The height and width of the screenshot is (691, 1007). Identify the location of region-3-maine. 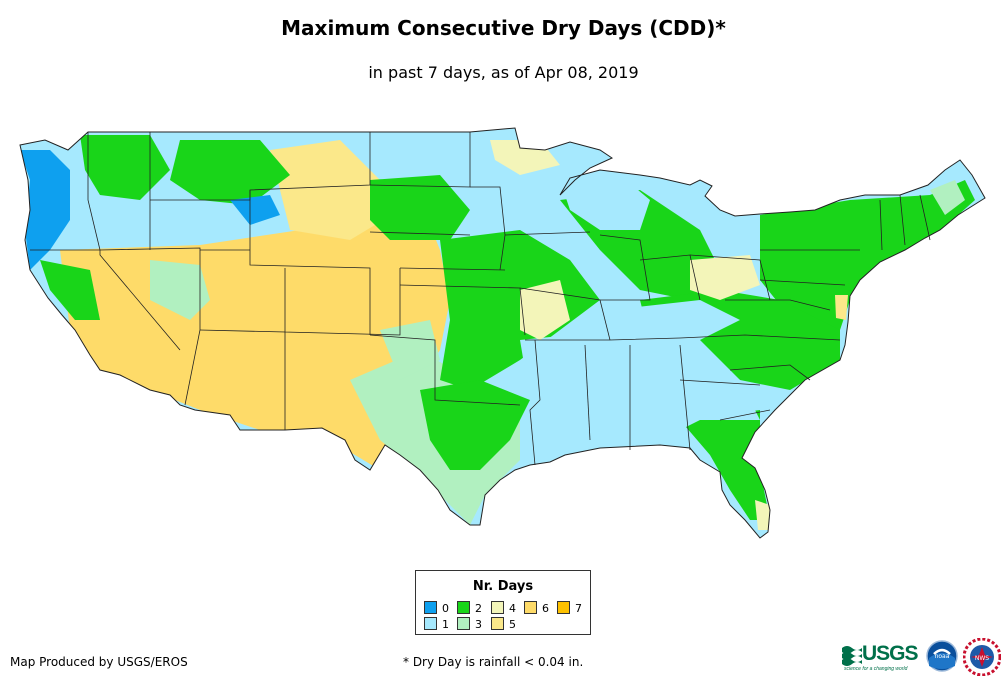
(947, 197).